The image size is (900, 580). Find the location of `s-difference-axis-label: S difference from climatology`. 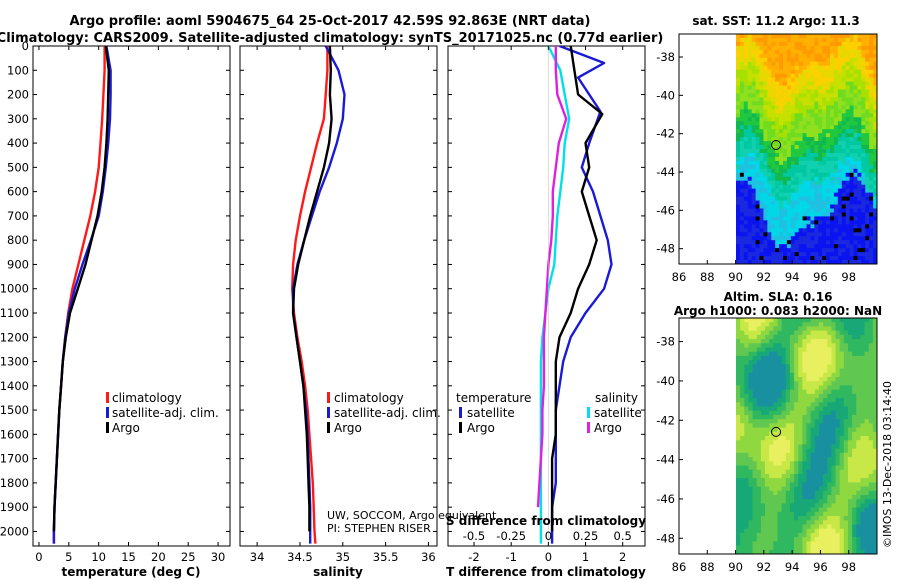

s-difference-axis-label: S difference from climatology is located at coordinates (546, 521).